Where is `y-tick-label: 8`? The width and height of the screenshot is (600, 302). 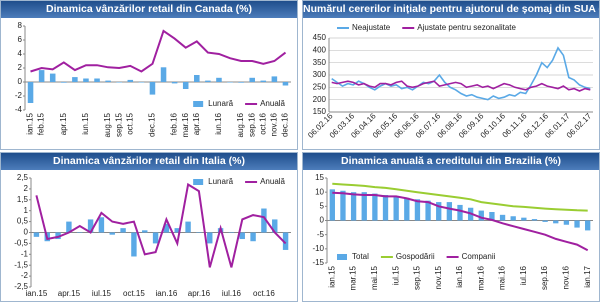
y-tick-label: 8 is located at coordinates (20, 25).